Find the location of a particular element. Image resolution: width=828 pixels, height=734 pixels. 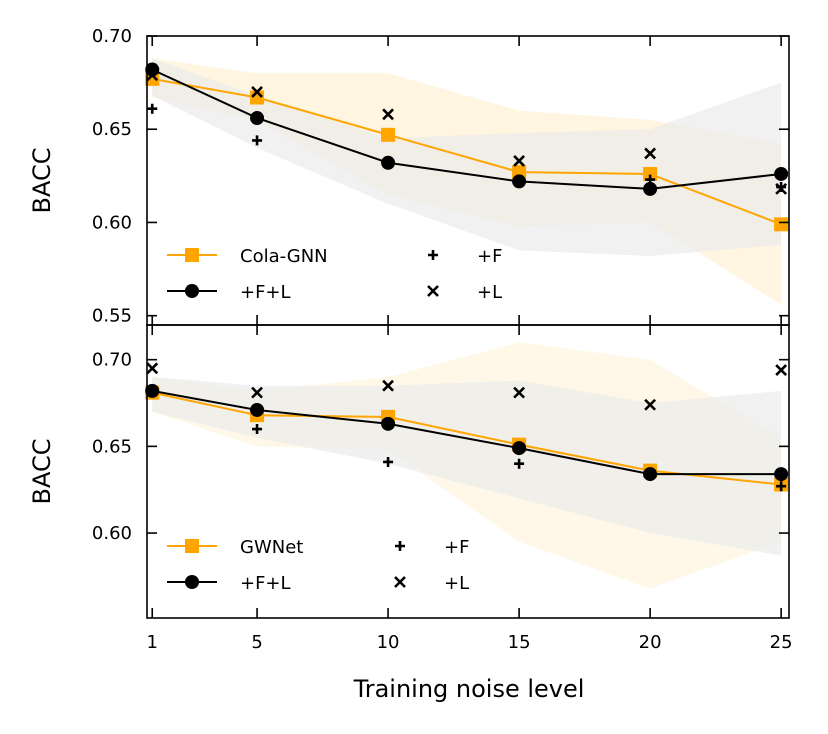

legend-item: GWNet is located at coordinates (235, 547).